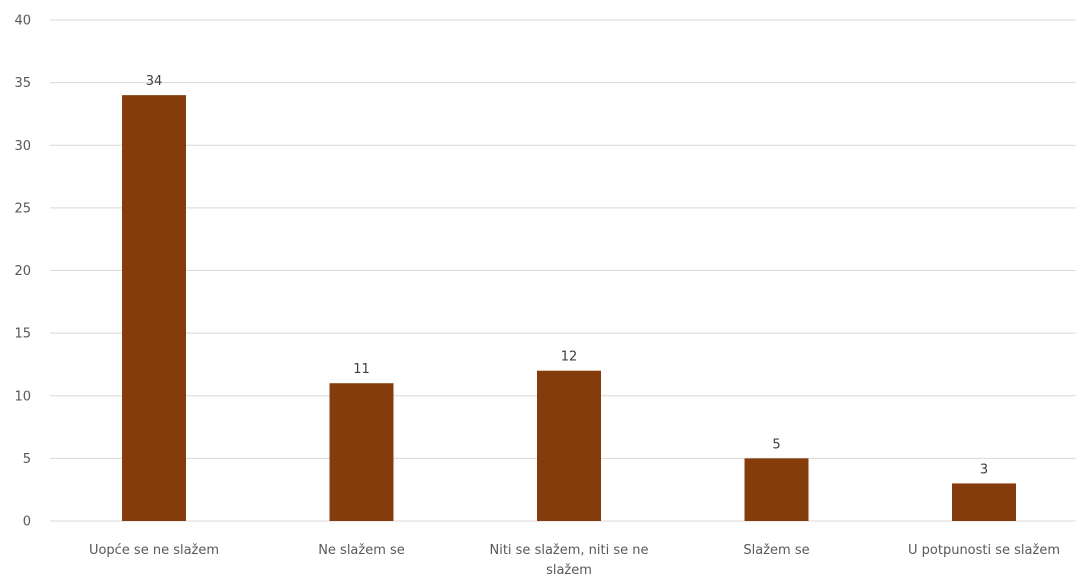 This screenshot has width=1076, height=582. What do you see at coordinates (22, 146) in the screenshot?
I see `y-tick-label: 30` at bounding box center [22, 146].